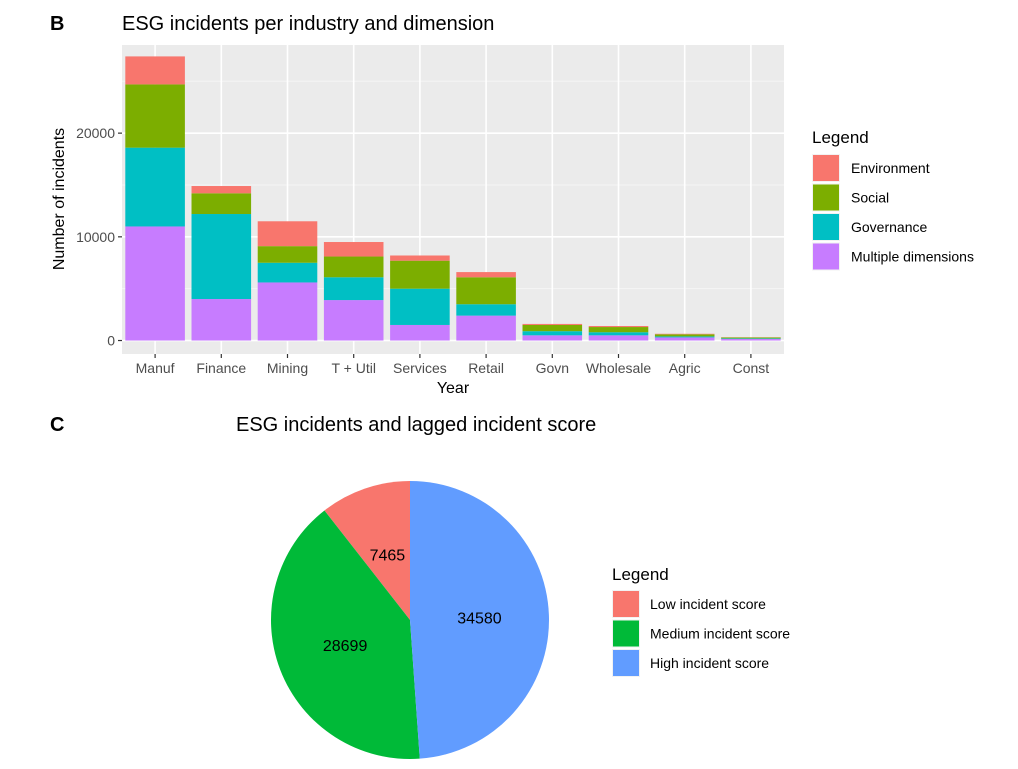 Image resolution: width=1018 pixels, height=769 pixels. I want to click on pie-legend-title: Legend, so click(640, 574).